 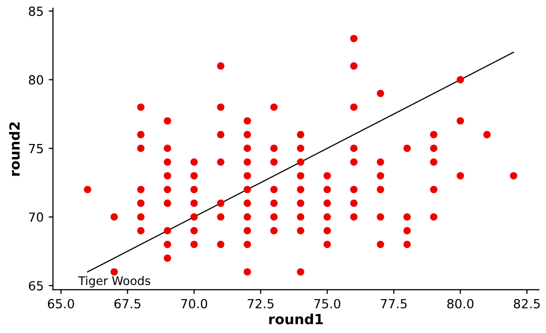 What do you see at coordinates (36, 149) in the screenshot?
I see `y-tick-label: 75` at bounding box center [36, 149].